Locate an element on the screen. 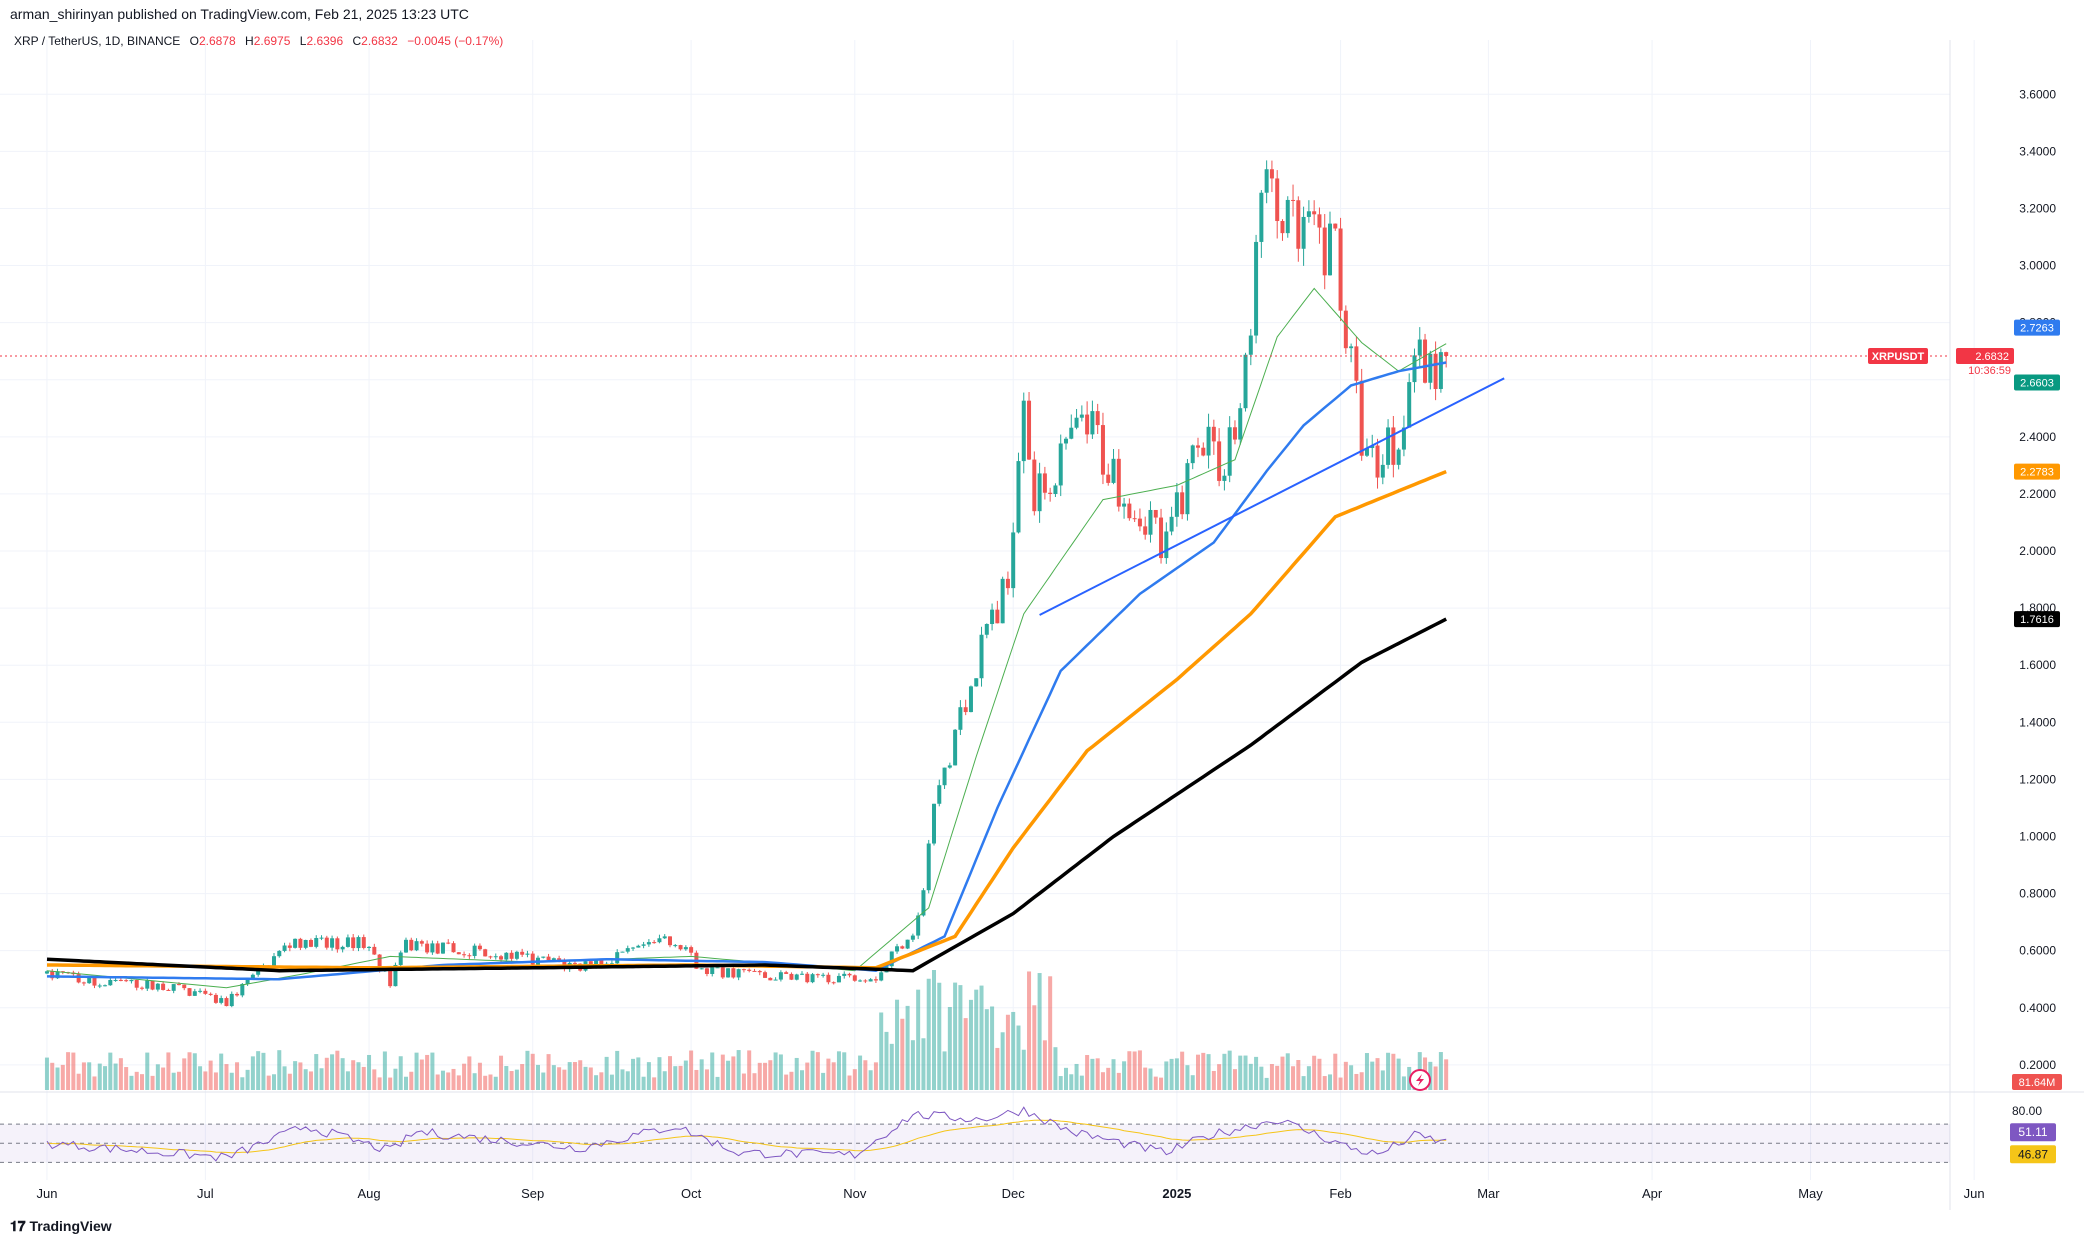 The image size is (2084, 1243). price-badge is located at coordinates (2037, 382).